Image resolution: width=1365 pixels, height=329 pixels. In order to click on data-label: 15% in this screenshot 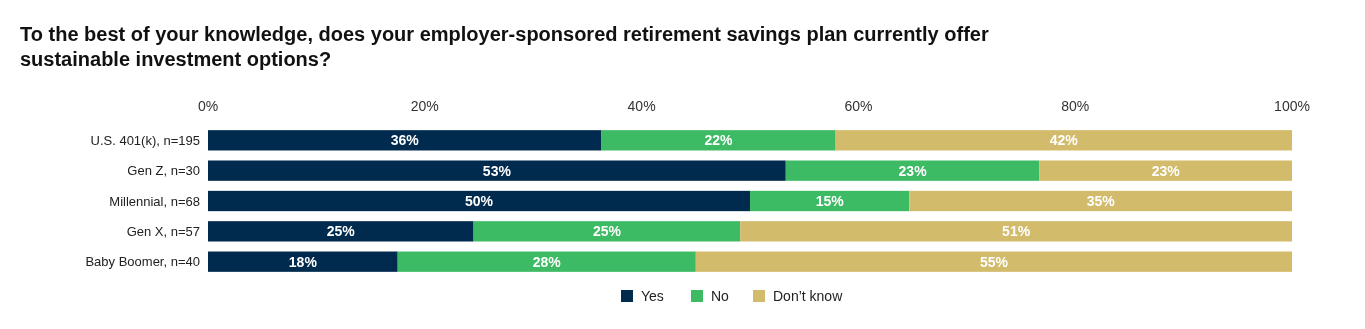, I will do `click(830, 200)`.